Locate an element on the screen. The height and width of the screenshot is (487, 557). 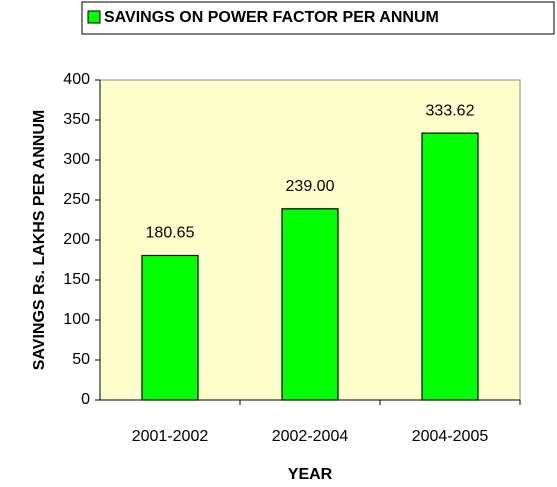
data-label: 239.00 is located at coordinates (310, 186).